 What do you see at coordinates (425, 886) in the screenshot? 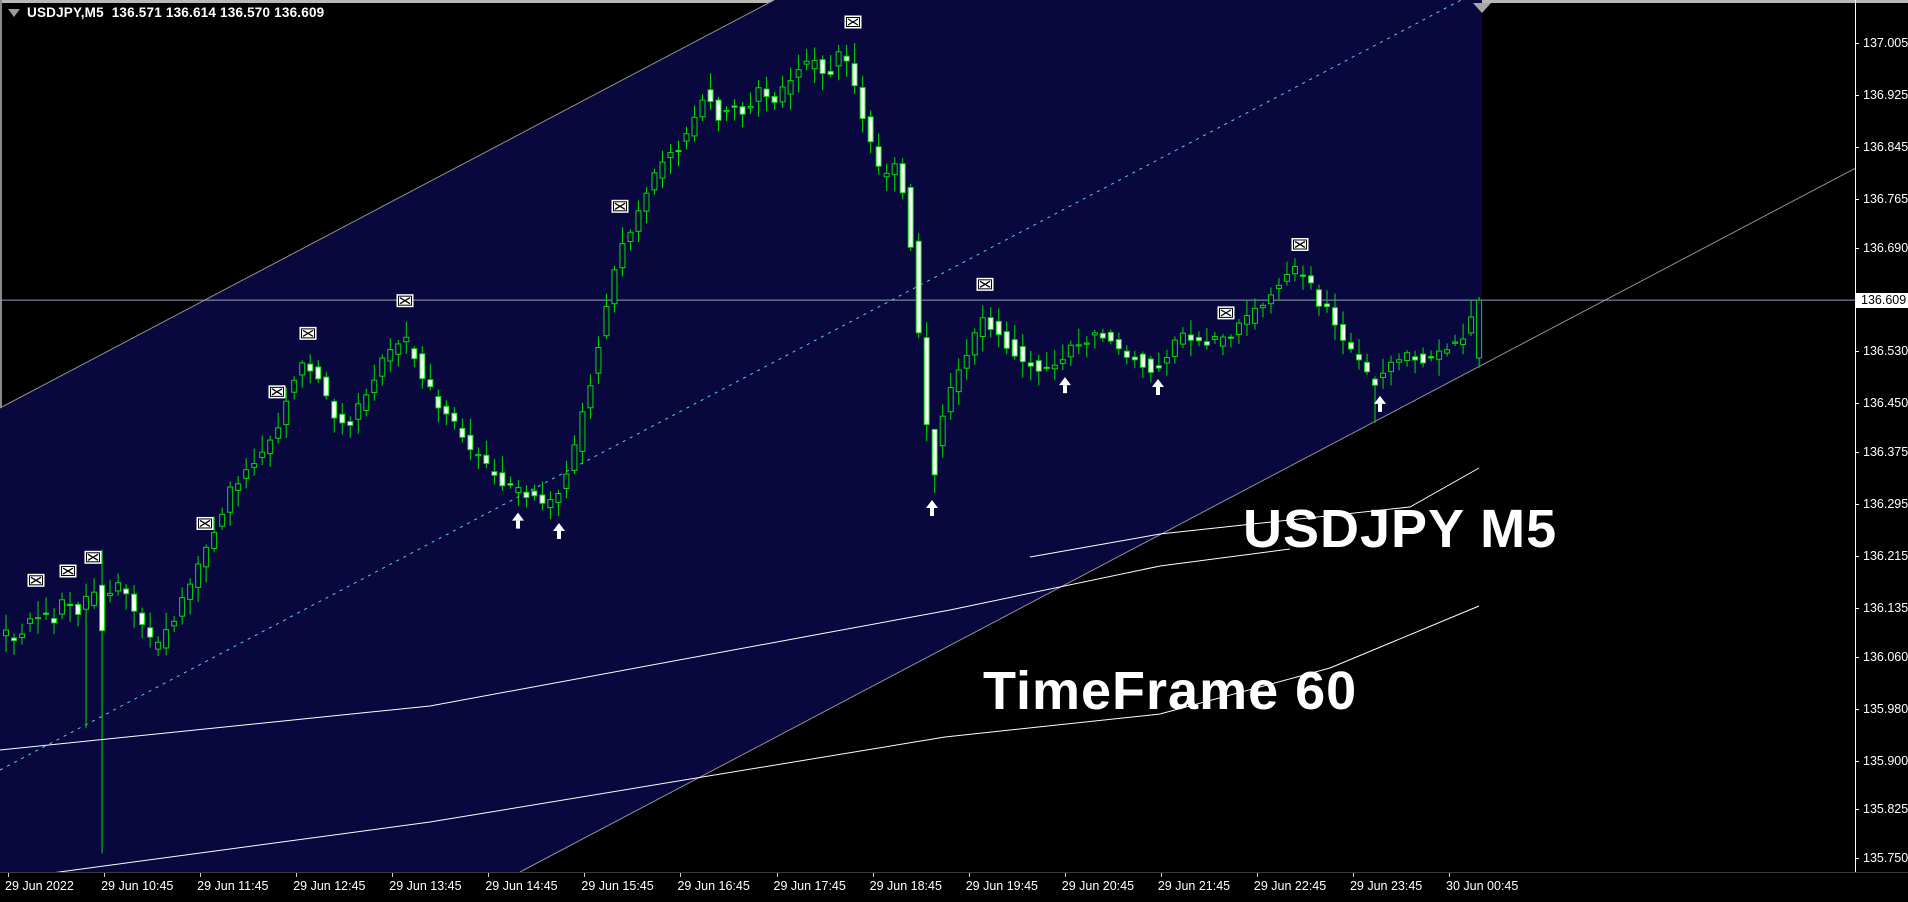
I see `time-label: 29 Jun 13:45` at bounding box center [425, 886].